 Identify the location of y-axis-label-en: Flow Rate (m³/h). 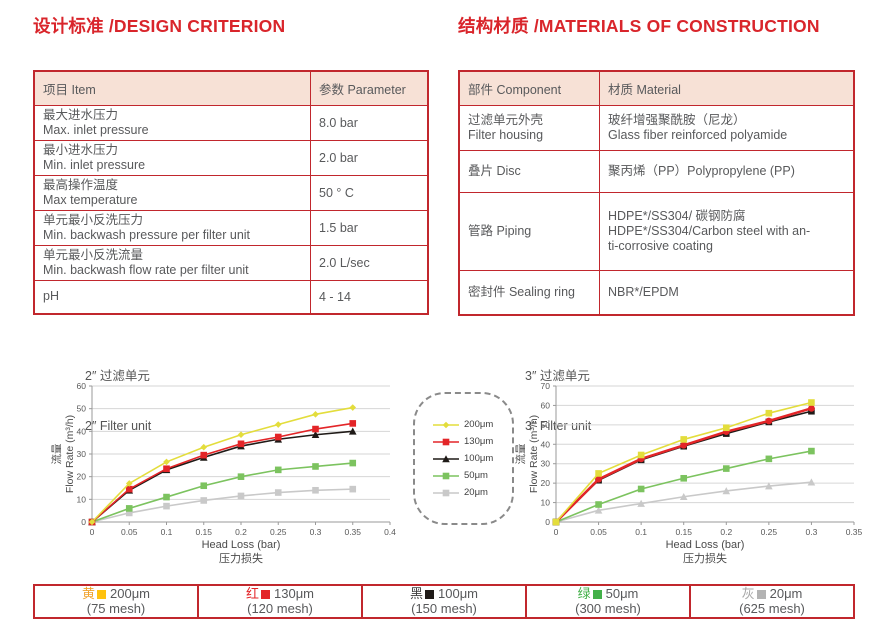
(70, 454).